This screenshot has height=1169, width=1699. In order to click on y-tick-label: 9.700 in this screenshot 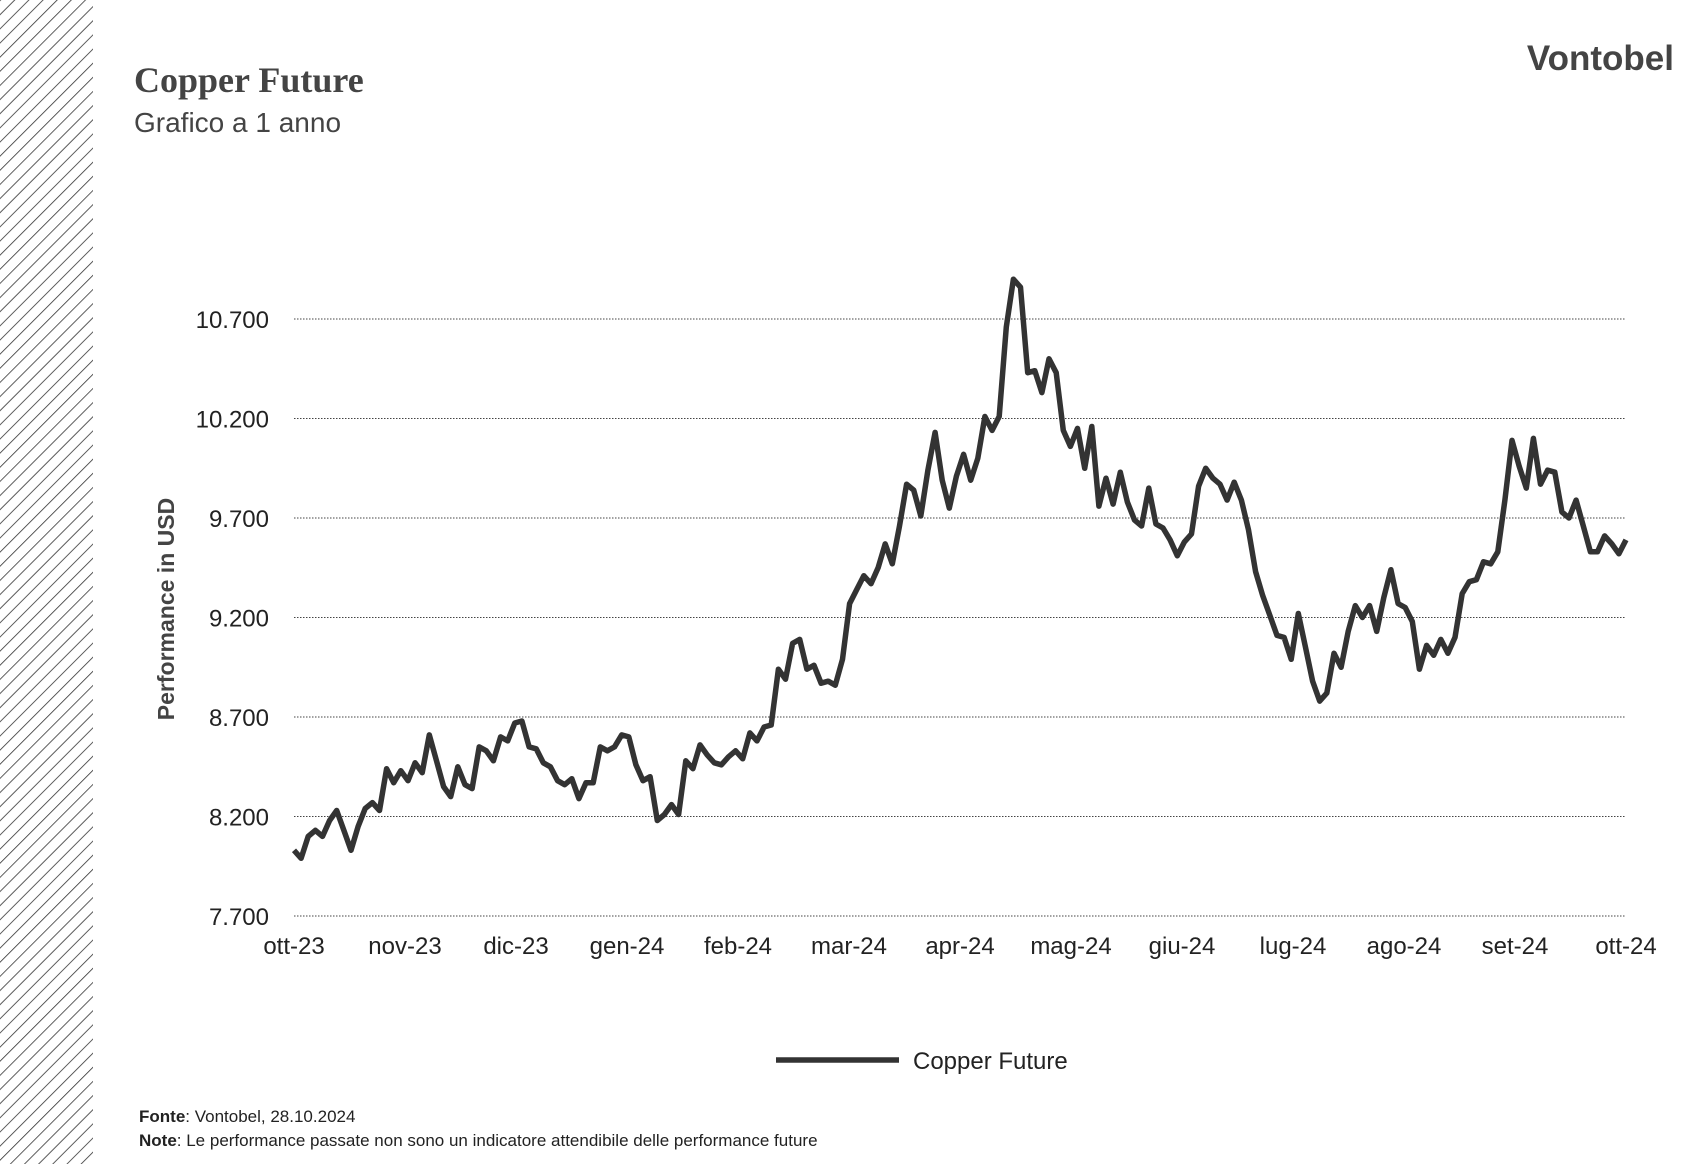, I will do `click(239, 519)`.